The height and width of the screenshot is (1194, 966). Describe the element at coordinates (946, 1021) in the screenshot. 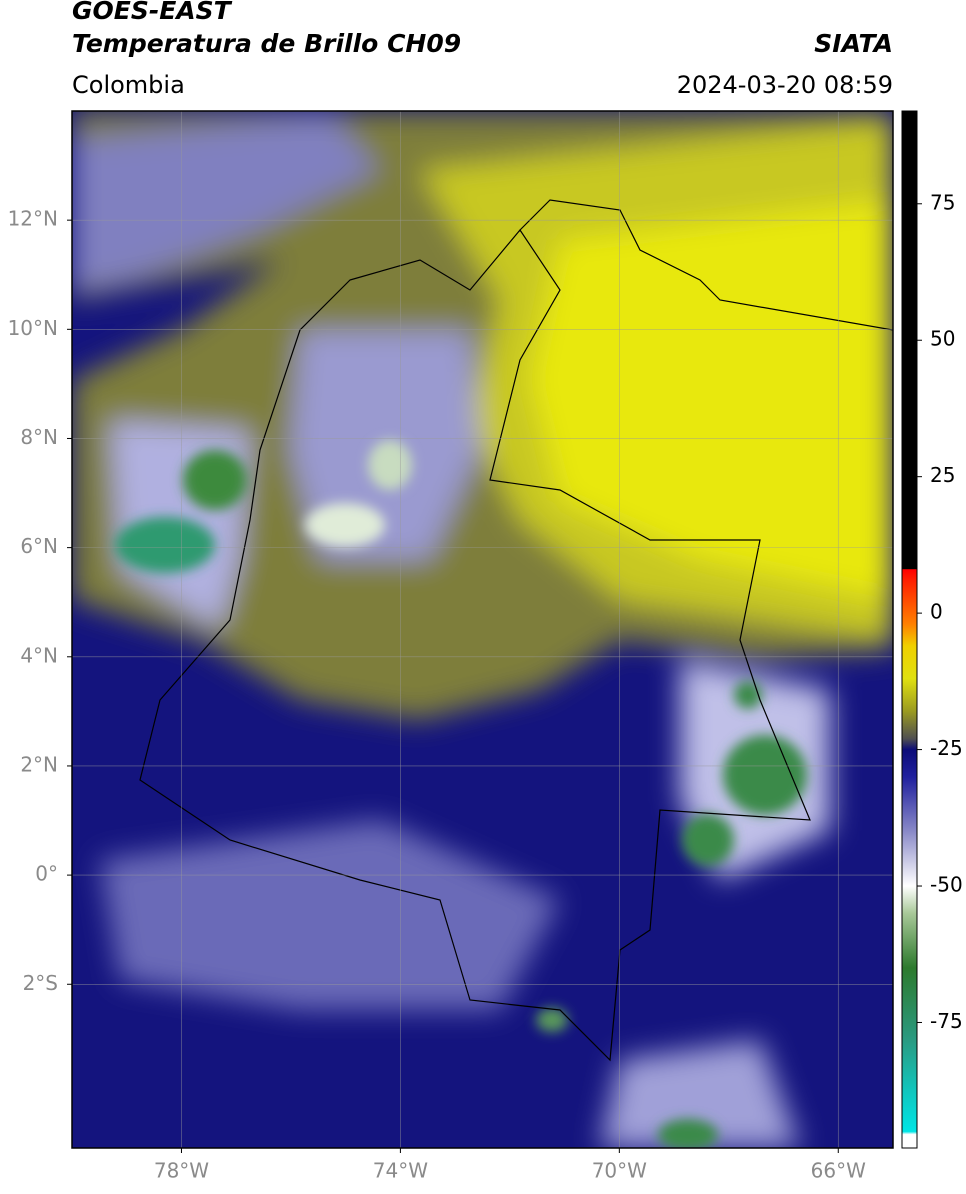

I see `colorbar-label: -75` at that location.